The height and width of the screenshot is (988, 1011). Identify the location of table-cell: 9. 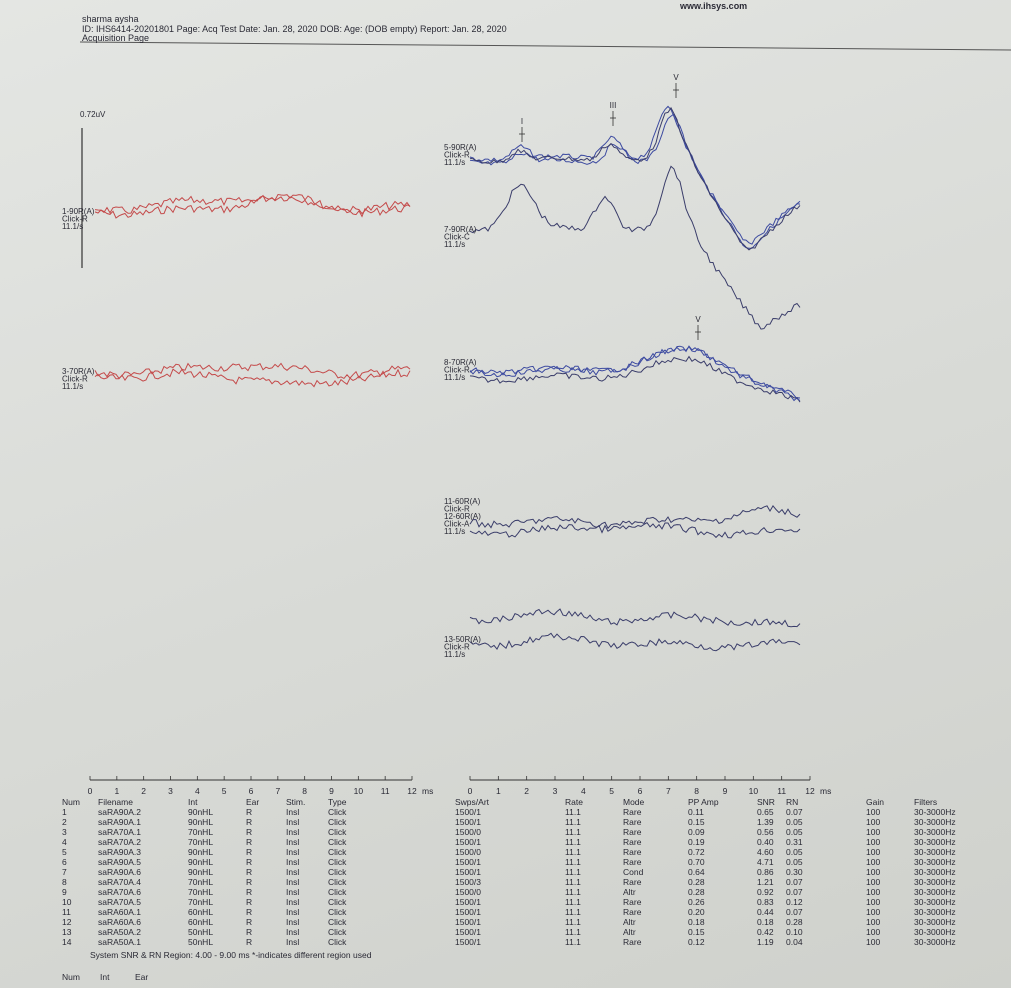
(64, 892).